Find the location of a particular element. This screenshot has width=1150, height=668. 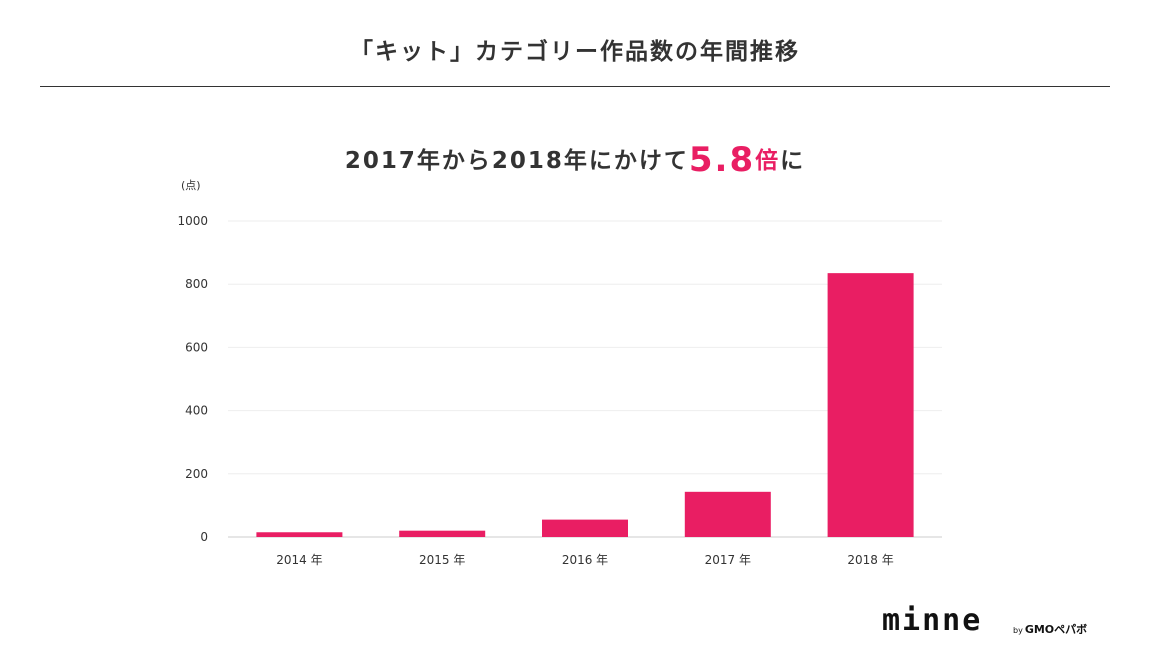

y-tick-label: 800 is located at coordinates (196, 284).